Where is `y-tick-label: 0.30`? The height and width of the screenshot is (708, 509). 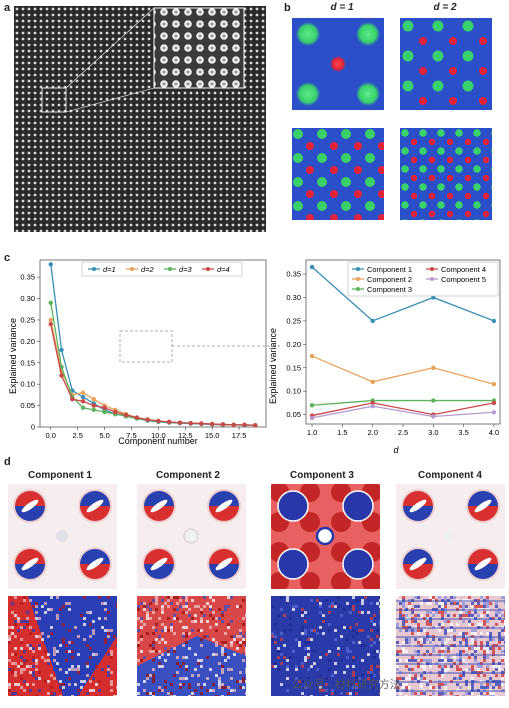
y-tick-label: 0.30 is located at coordinates (27, 298).